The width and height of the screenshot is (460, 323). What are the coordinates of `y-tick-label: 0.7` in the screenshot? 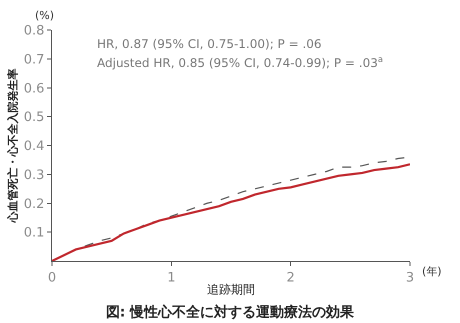 It's located at (34, 60).